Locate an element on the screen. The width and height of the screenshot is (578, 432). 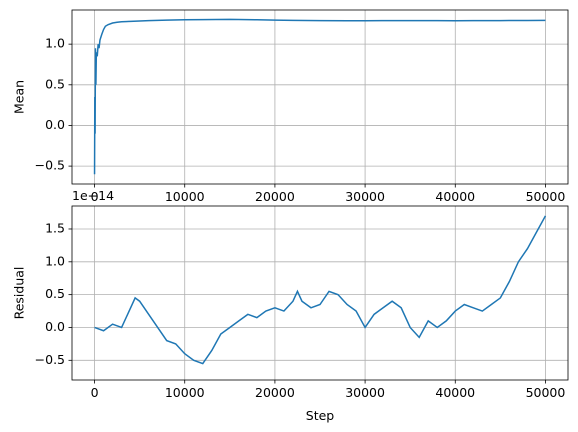
bottom-y-tick-label: 1.5 is located at coordinates (55, 227).